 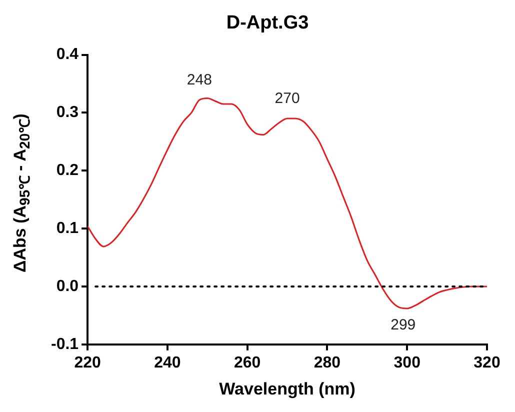 What do you see at coordinates (267, 23) in the screenshot?
I see `chart-title: D-Apt.G3` at bounding box center [267, 23].